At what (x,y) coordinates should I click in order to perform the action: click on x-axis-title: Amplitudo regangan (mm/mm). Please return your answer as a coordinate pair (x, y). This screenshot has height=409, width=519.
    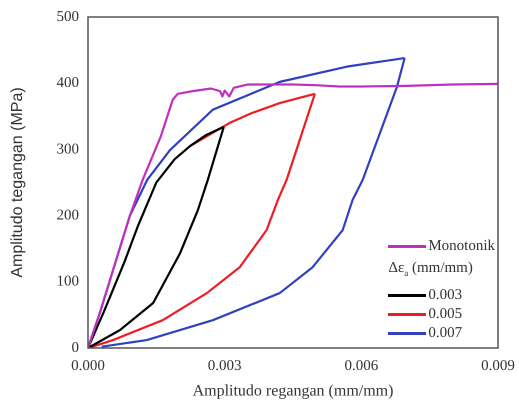
    Looking at the image, I should click on (293, 391).